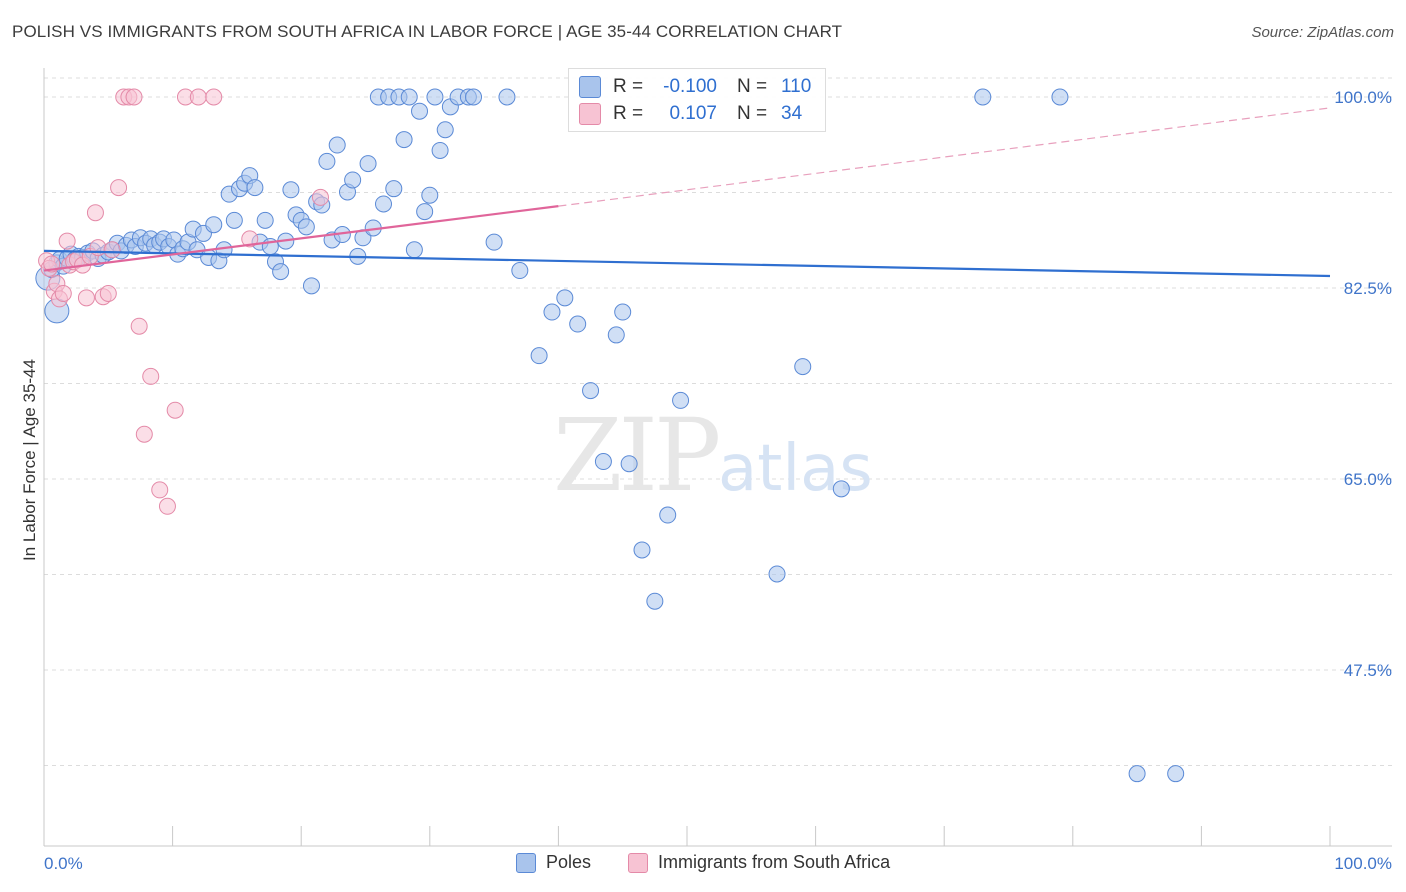 This screenshot has height=892, width=1406. What do you see at coordinates (796, 86) in the screenshot?
I see `n-value: 110` at bounding box center [796, 86].